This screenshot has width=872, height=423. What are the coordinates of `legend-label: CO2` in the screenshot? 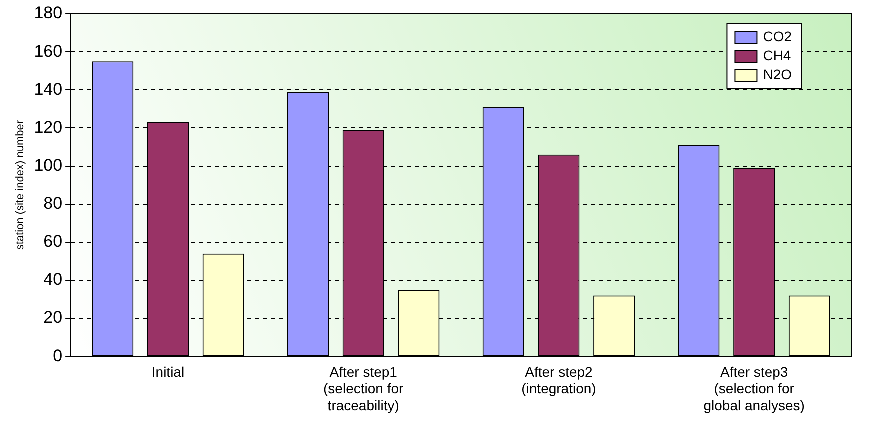 It's located at (777, 36).